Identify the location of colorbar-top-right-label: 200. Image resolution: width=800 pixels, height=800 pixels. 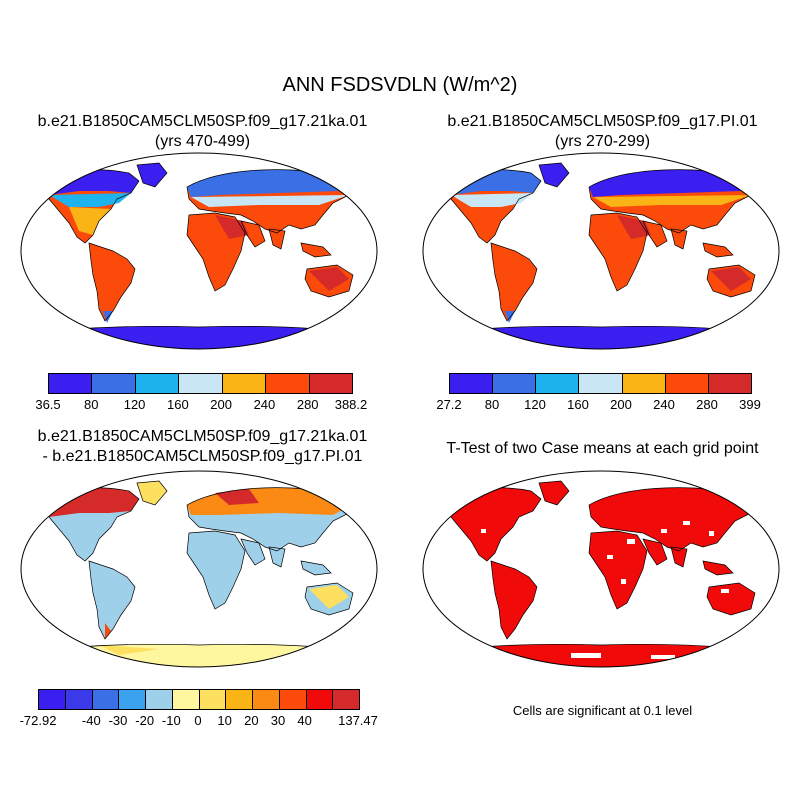
(621, 404).